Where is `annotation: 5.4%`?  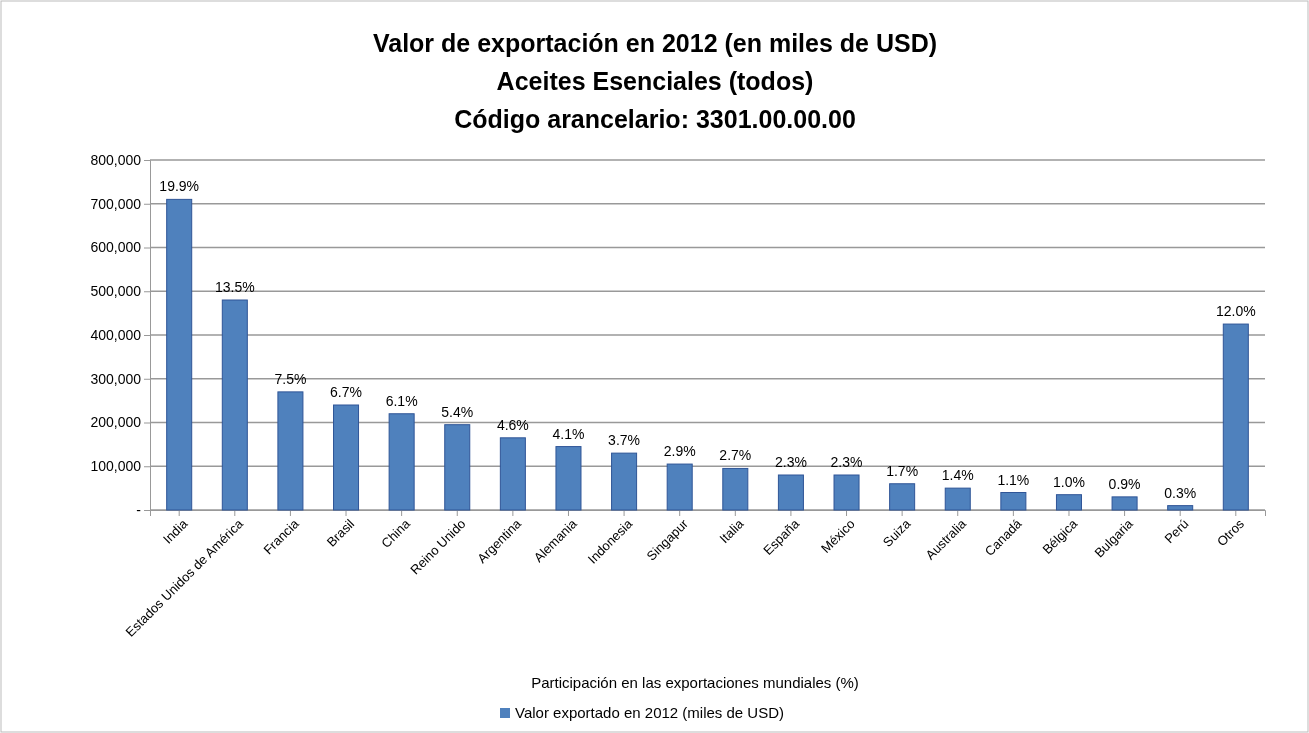
annotation: 5.4% is located at coordinates (457, 411).